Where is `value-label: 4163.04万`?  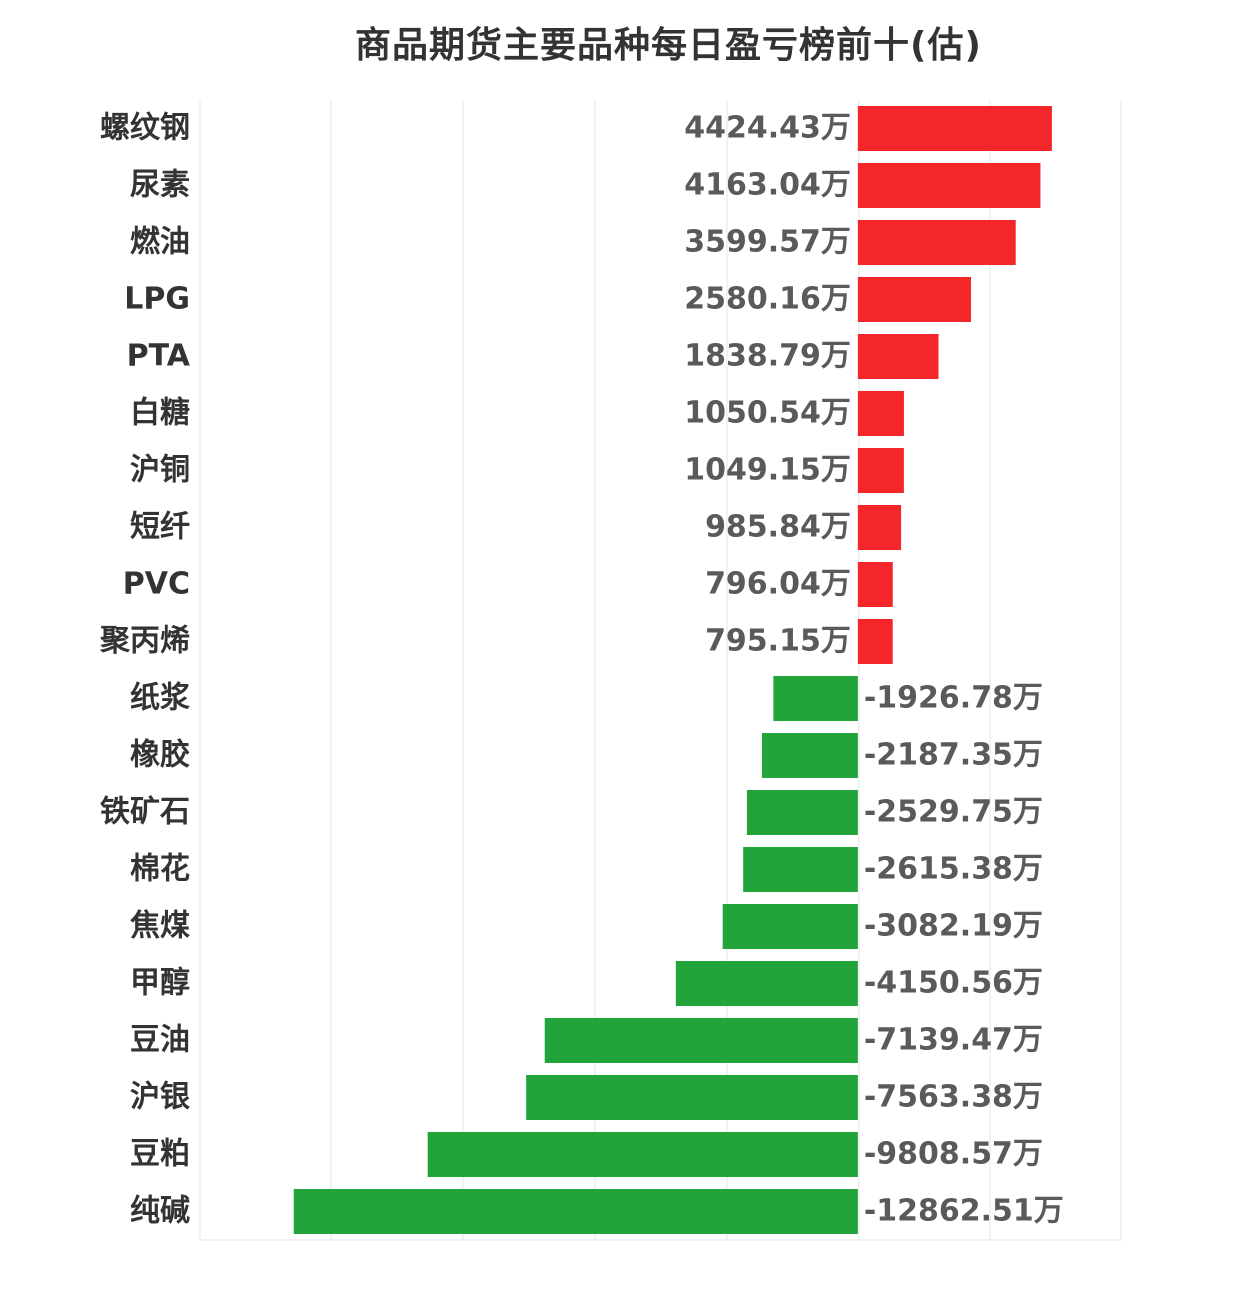
value-label: 4163.04万 is located at coordinates (767, 185).